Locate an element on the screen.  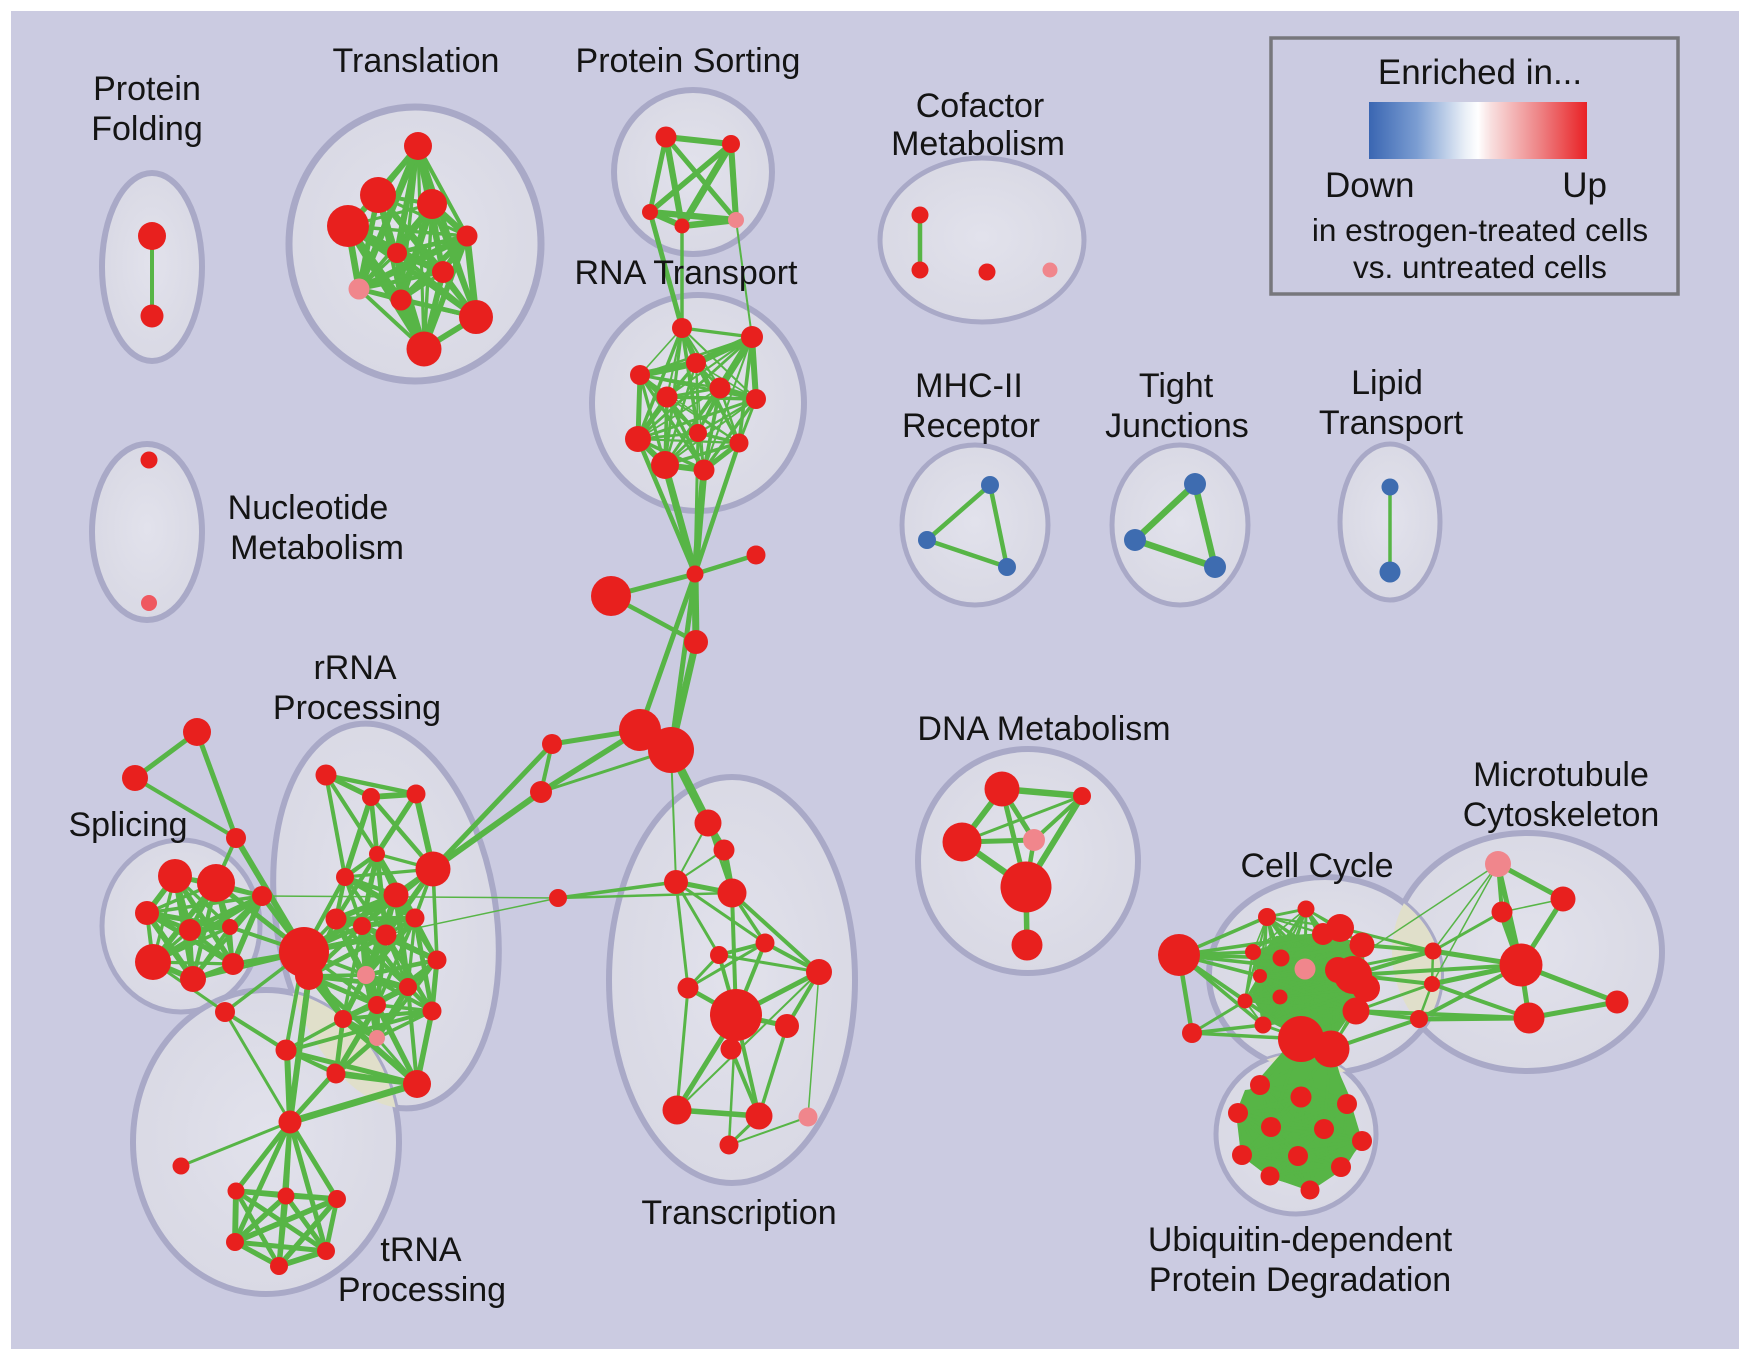
svg-text: Protein is located at coordinates (147, 89).